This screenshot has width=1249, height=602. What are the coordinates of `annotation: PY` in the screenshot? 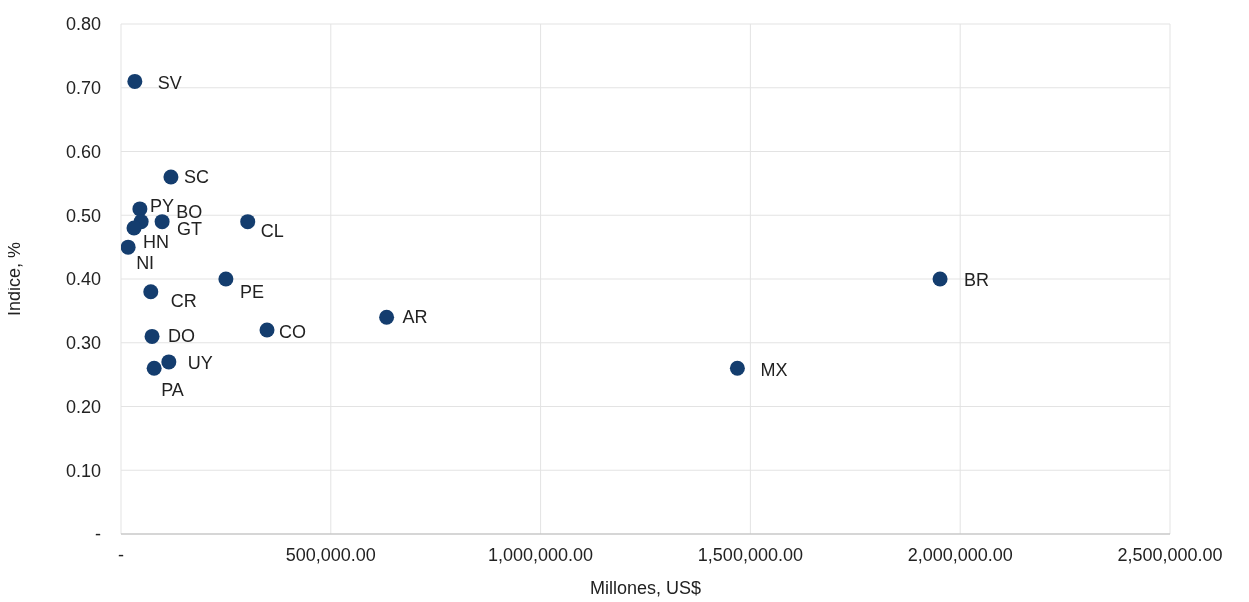 It's located at (161, 205).